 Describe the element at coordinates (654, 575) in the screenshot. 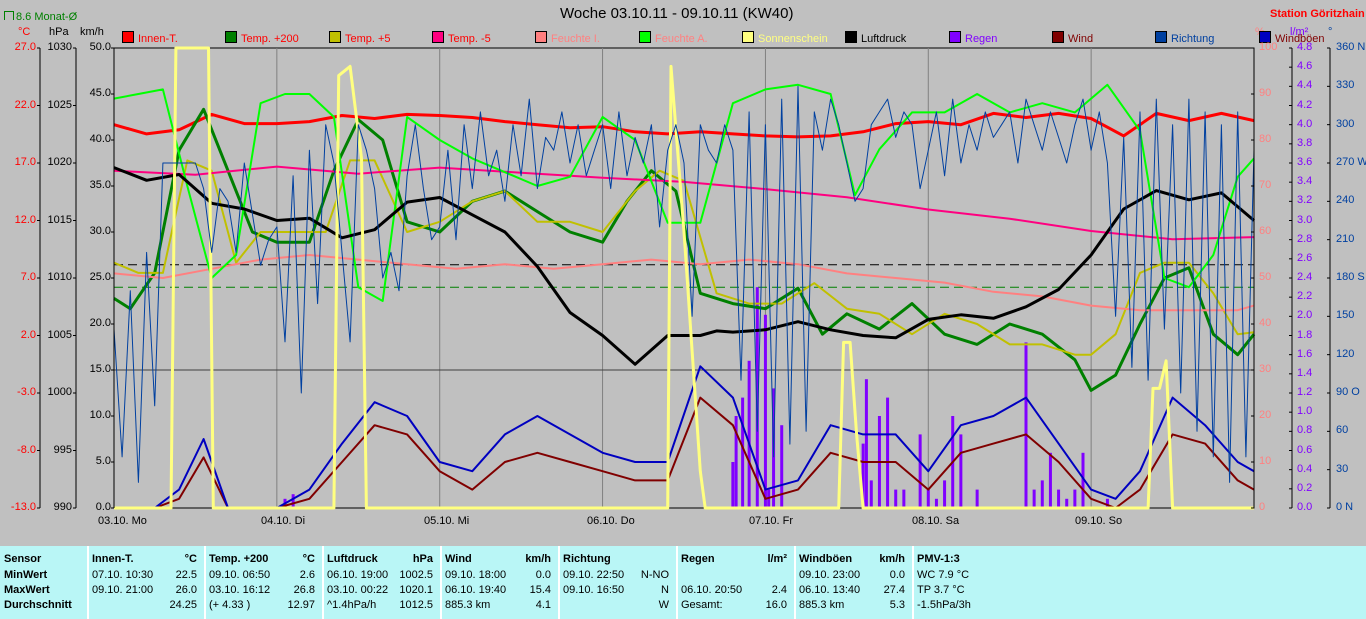

I see `stats-cell-value: N-NO` at that location.